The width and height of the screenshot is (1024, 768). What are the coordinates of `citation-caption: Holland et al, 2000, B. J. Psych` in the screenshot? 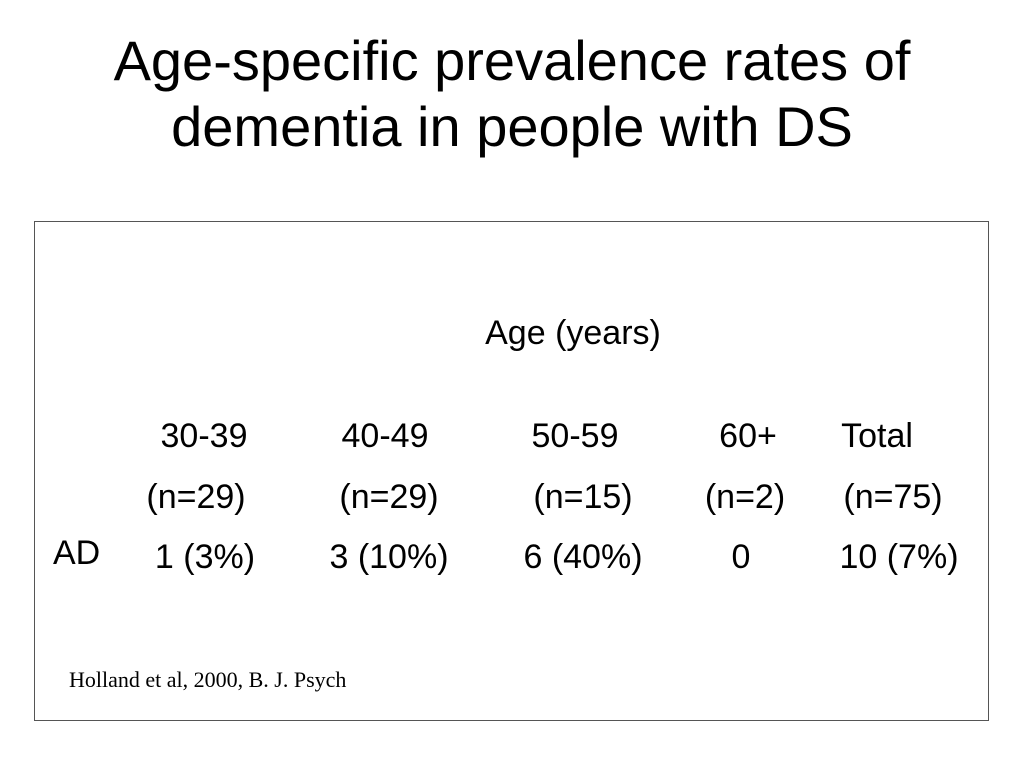 It's located at (208, 679).